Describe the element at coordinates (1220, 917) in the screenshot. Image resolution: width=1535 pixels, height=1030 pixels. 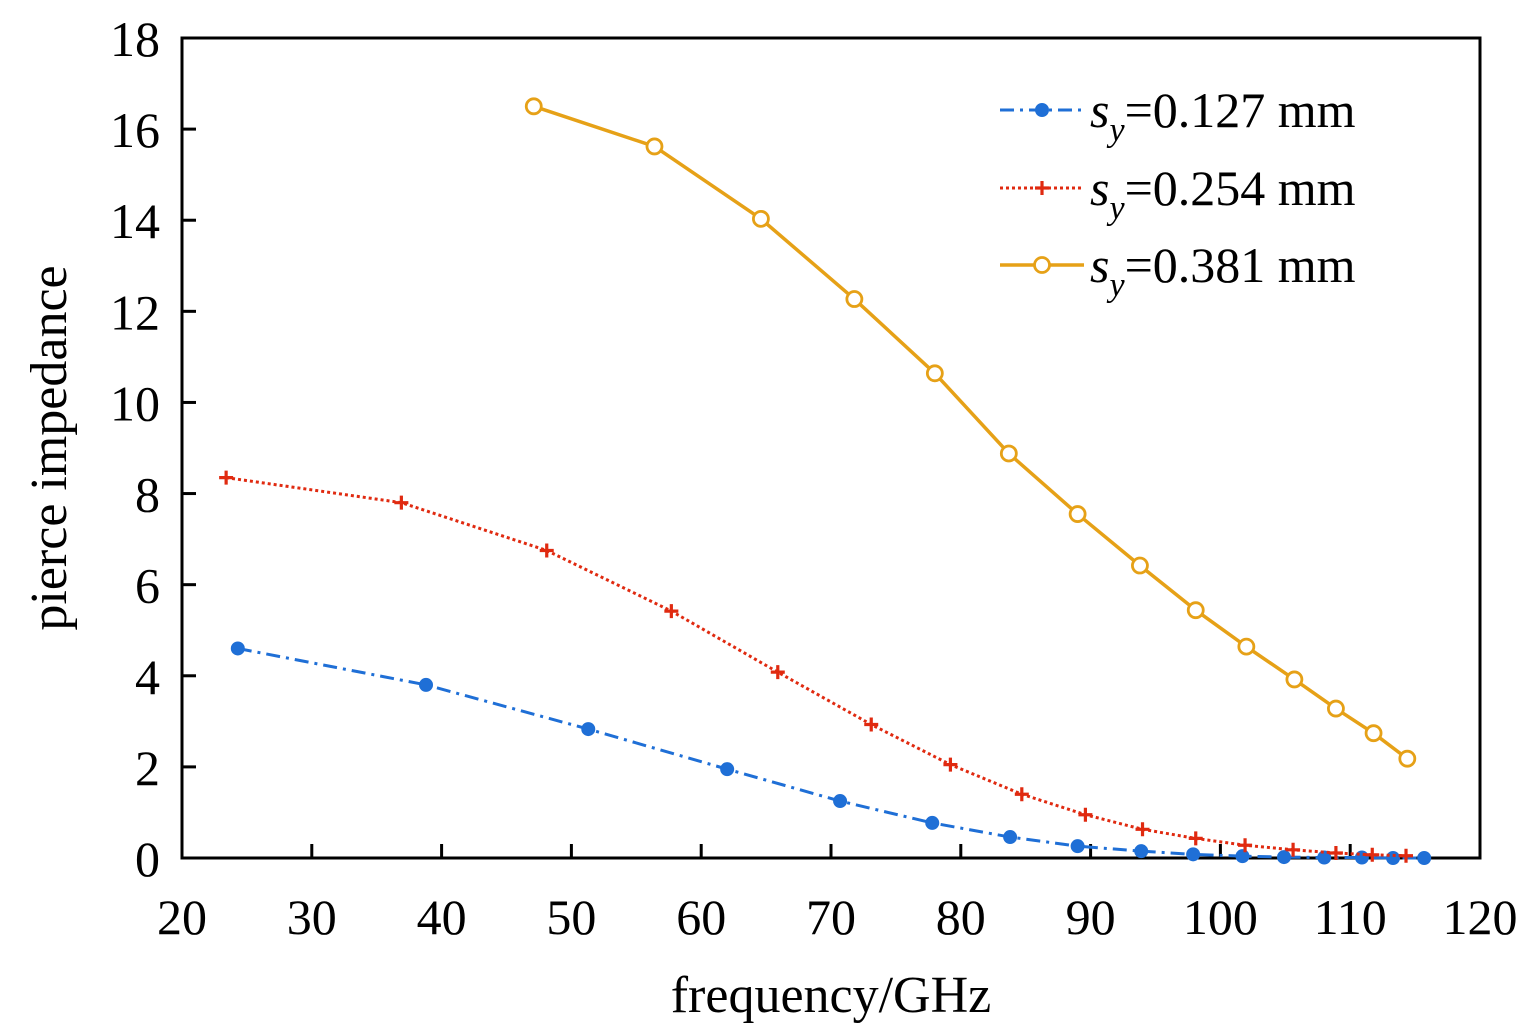
I see `x-tick-label: 100` at that location.